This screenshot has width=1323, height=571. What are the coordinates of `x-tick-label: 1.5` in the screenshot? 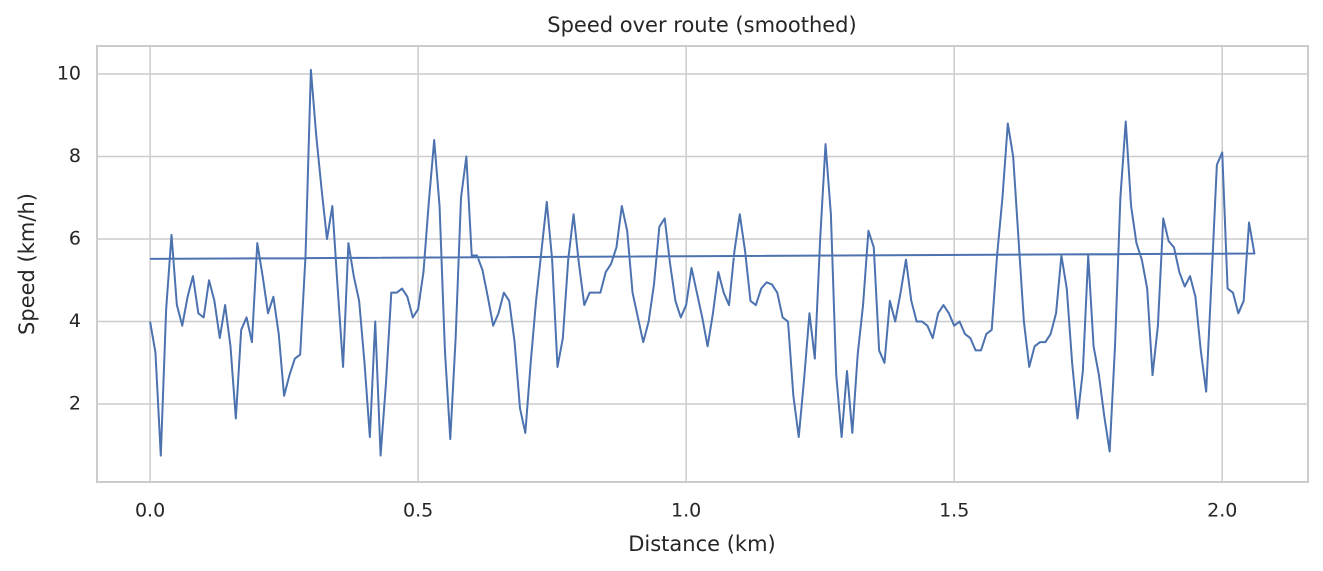 It's located at (954, 511).